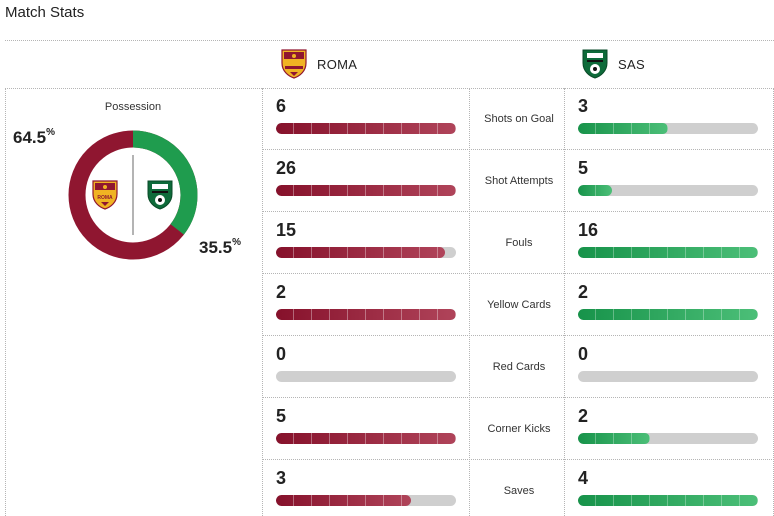  What do you see at coordinates (286, 168) in the screenshot?
I see `home-stat-value: 26` at bounding box center [286, 168].